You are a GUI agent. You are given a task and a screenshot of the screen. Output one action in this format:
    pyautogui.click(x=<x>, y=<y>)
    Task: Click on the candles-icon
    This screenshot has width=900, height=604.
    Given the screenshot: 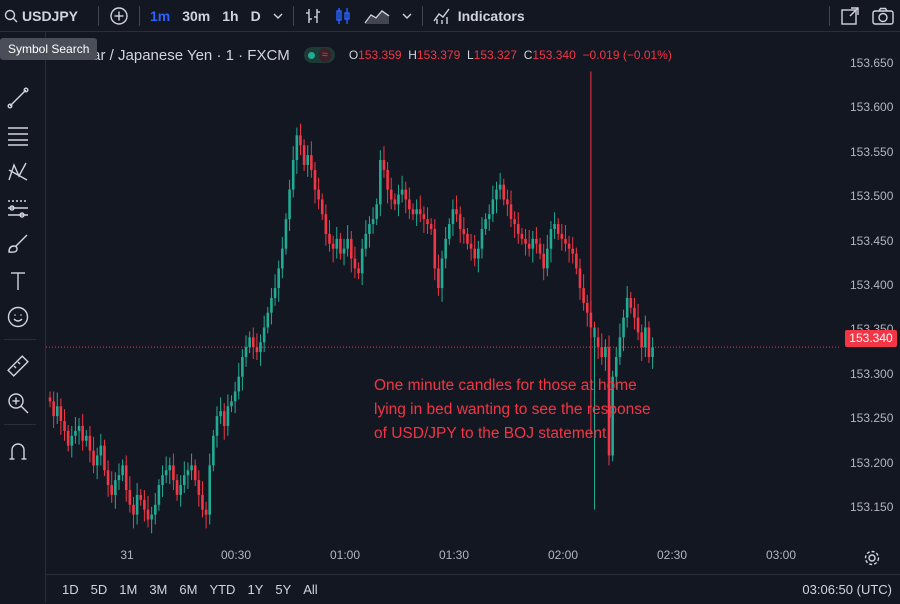 What is the action you would take?
    pyautogui.click(x=343, y=15)
    